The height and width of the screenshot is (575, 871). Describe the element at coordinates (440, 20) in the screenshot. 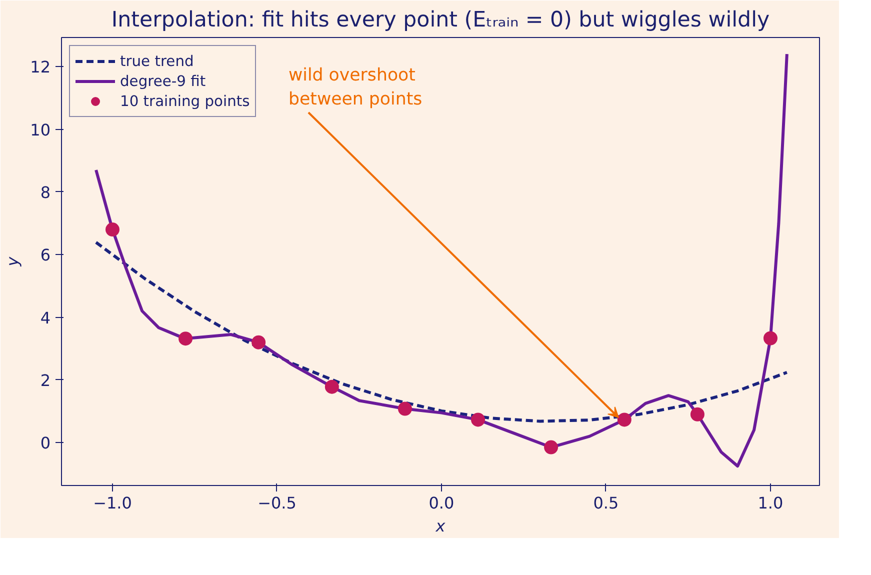

I see `chart-title: Interpolation: fit hits every point (Eₜᵣₐᵢₙ = 0) but wiggles wildly` at that location.